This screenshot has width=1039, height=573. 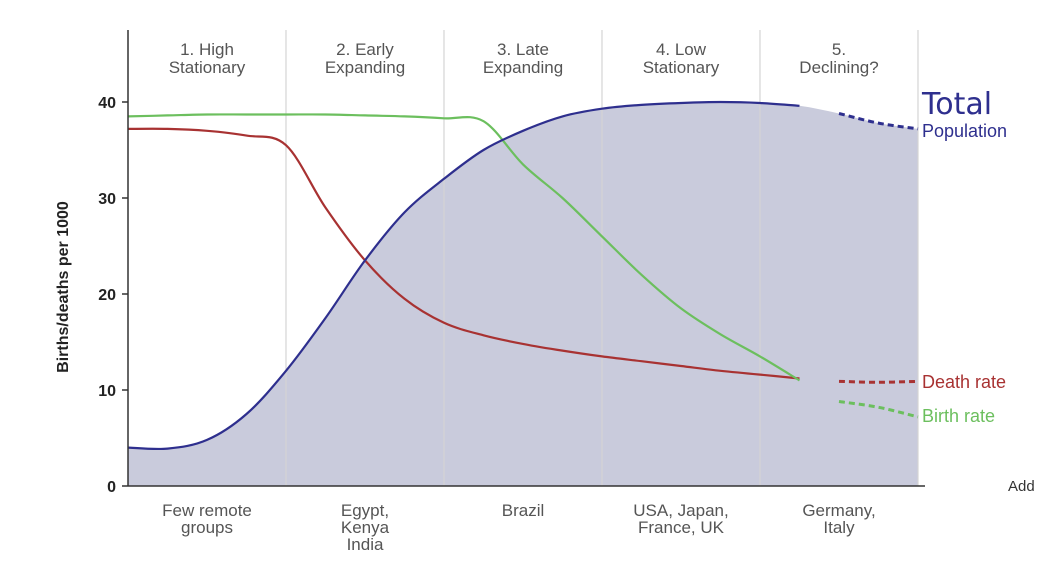 What do you see at coordinates (207, 527) in the screenshot?
I see `country-label: groups` at bounding box center [207, 527].